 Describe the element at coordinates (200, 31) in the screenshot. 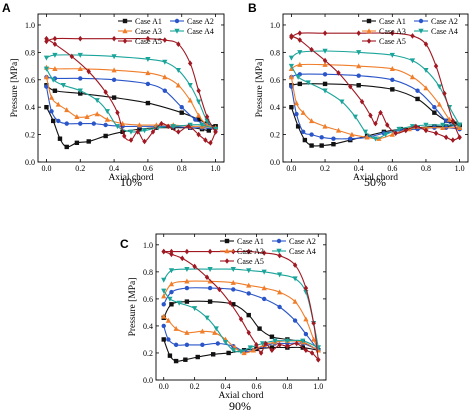

I see `legend-label: Case A4` at that location.